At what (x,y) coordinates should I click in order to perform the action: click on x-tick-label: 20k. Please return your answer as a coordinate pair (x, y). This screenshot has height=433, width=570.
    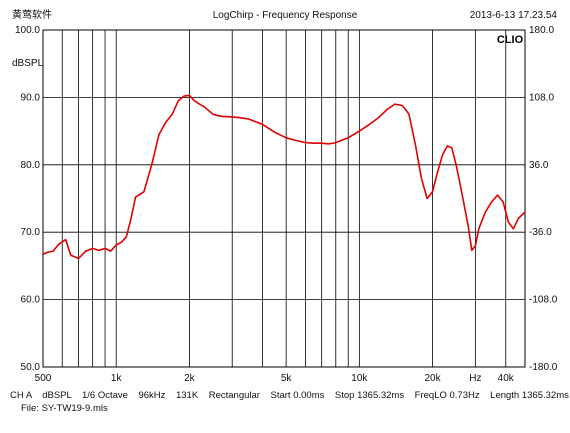
    Looking at the image, I should click on (432, 378).